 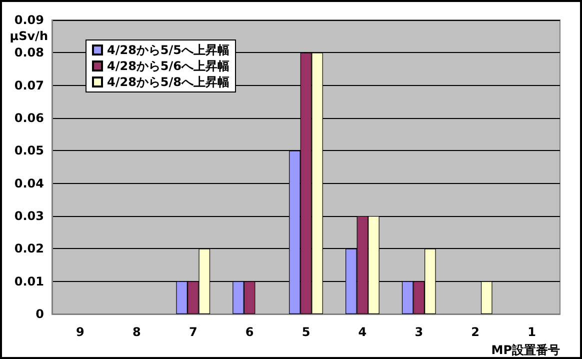 I want to click on y-tick-label: 0.05, so click(x=29, y=151).